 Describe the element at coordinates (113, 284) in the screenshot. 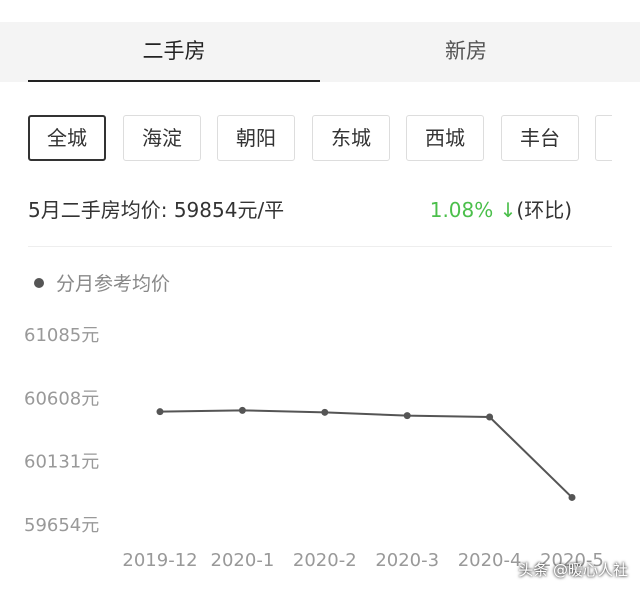

I see `legend-label: 分月参考均价` at that location.